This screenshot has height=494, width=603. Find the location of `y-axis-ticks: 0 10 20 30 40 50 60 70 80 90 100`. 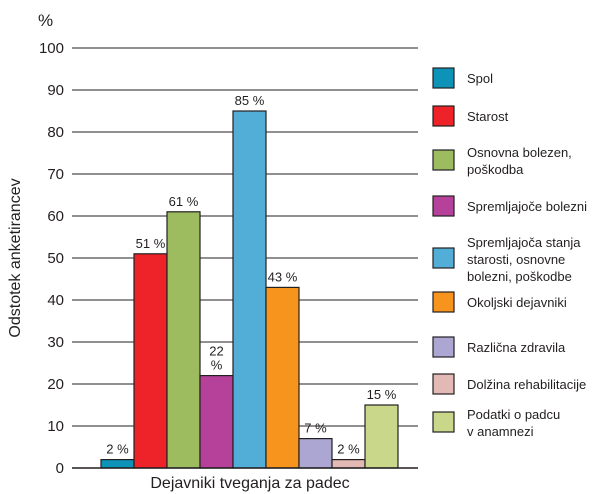

y-axis-ticks: 0 10 20 30 40 50 60 70 80 90 100 is located at coordinates (51, 258).